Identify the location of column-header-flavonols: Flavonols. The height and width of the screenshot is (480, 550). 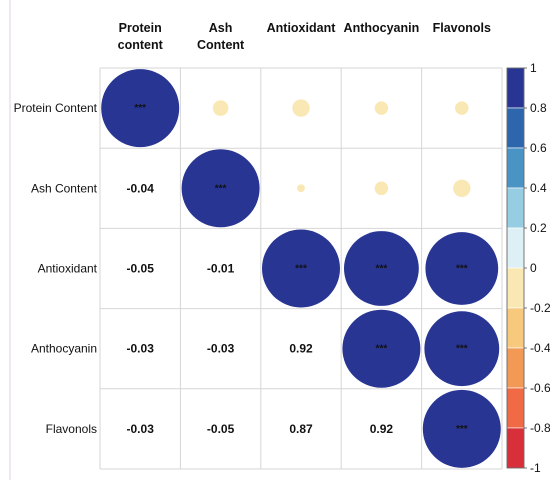
(462, 28).